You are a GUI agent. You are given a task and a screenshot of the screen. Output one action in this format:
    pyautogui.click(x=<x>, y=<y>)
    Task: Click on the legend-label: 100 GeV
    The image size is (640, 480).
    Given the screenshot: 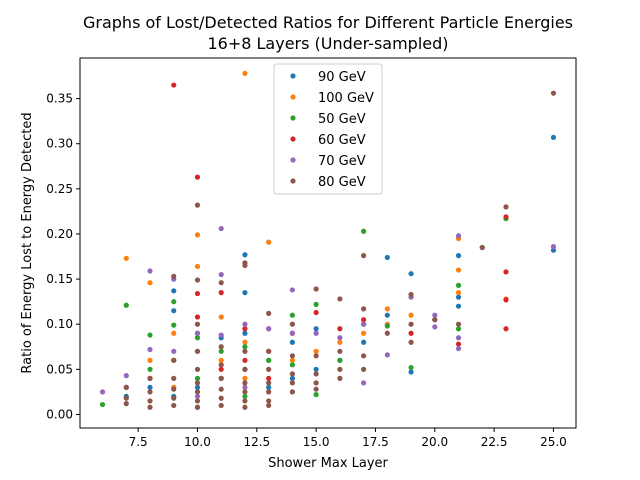 What is the action you would take?
    pyautogui.click(x=346, y=98)
    